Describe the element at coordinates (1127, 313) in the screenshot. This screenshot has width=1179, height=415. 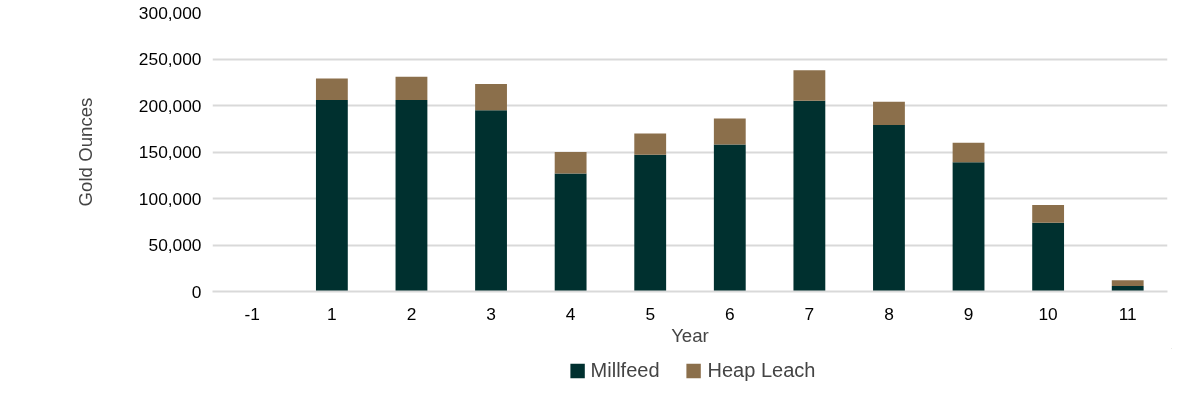
I see `x-tick-label: 11` at that location.